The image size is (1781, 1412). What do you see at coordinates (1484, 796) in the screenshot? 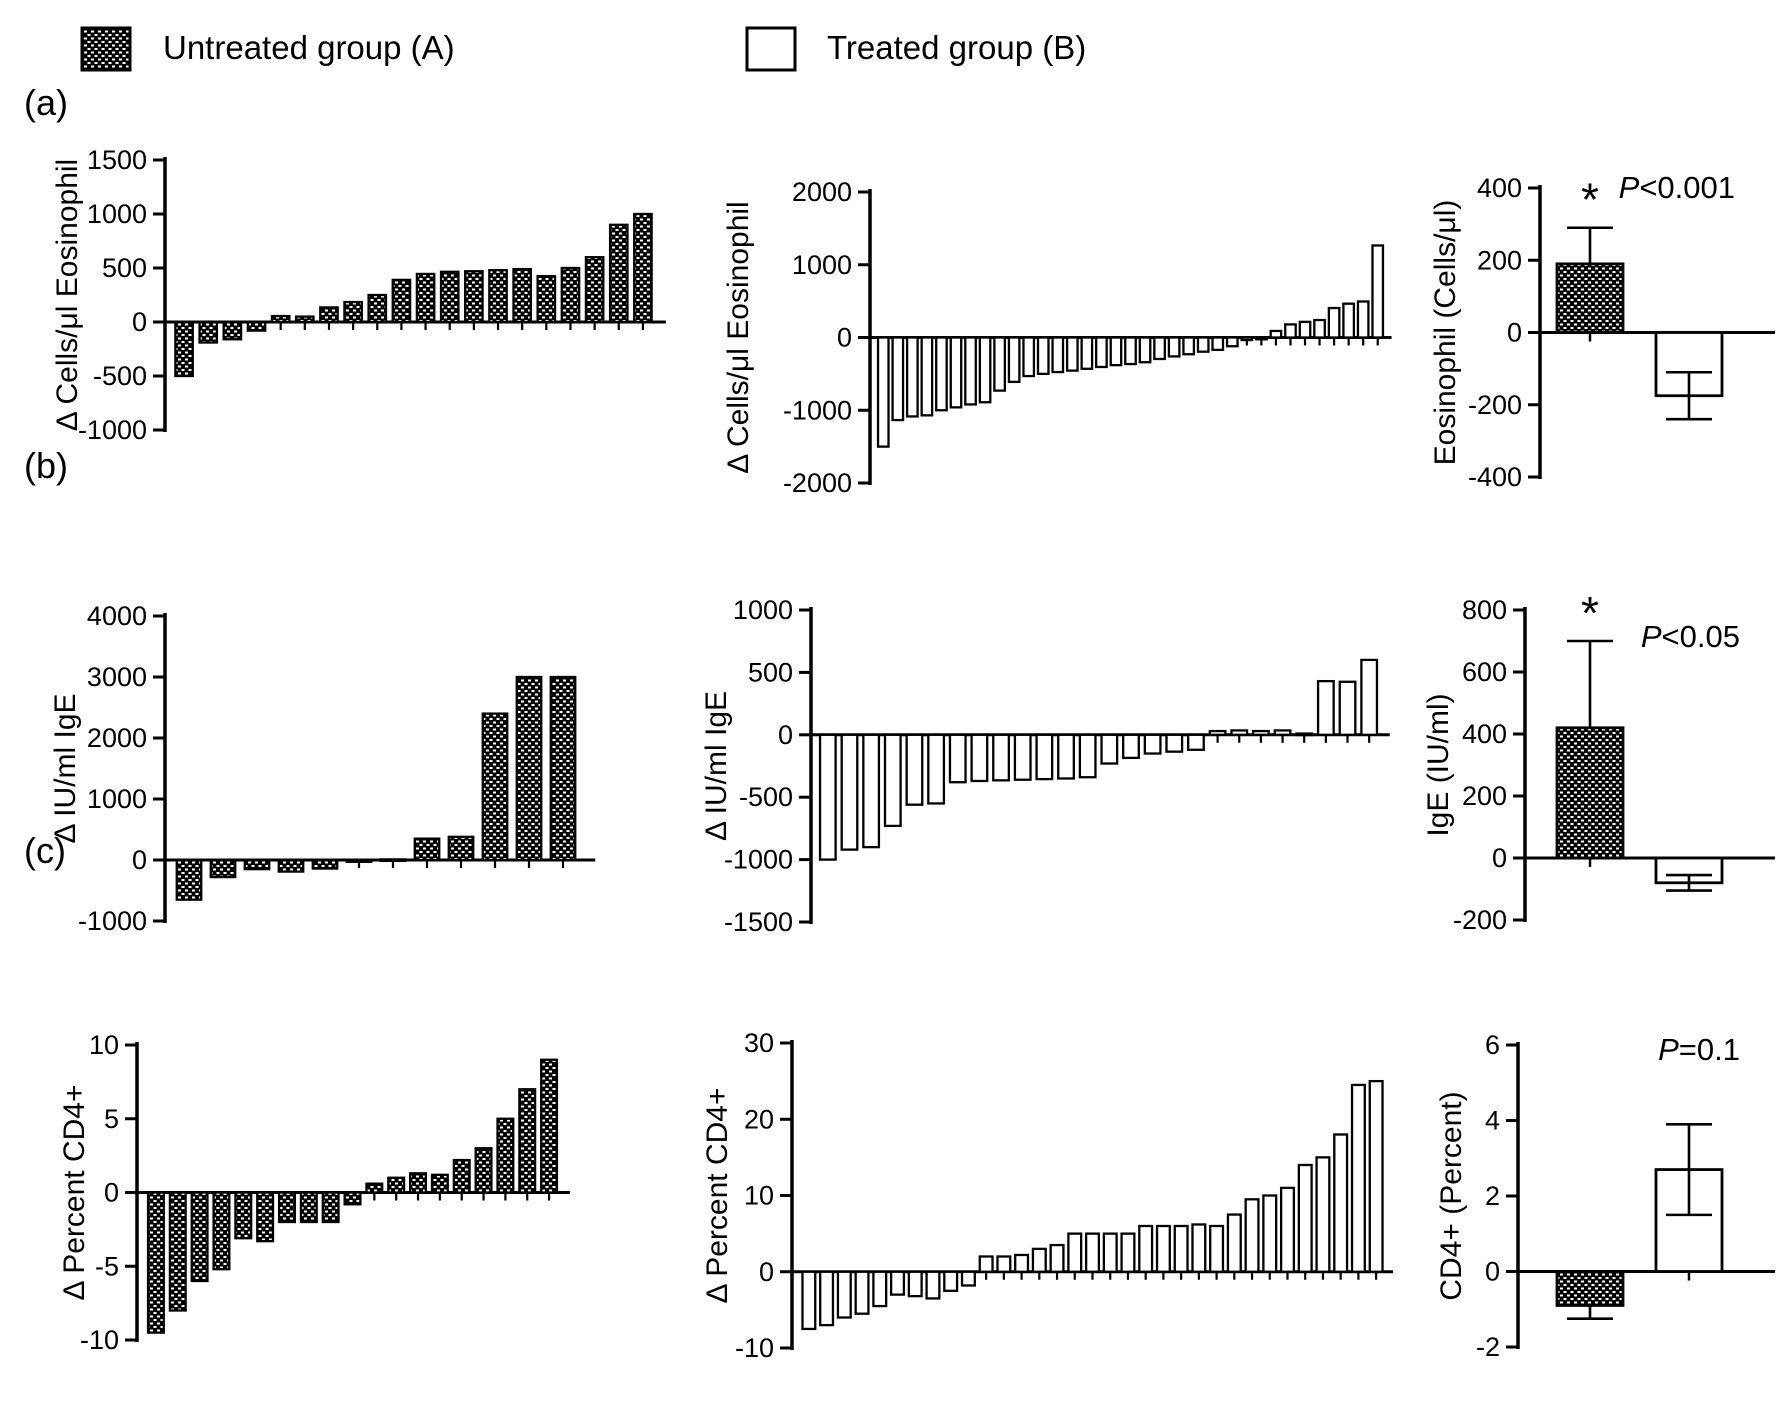
I see `y-tick-label: 200` at bounding box center [1484, 796].